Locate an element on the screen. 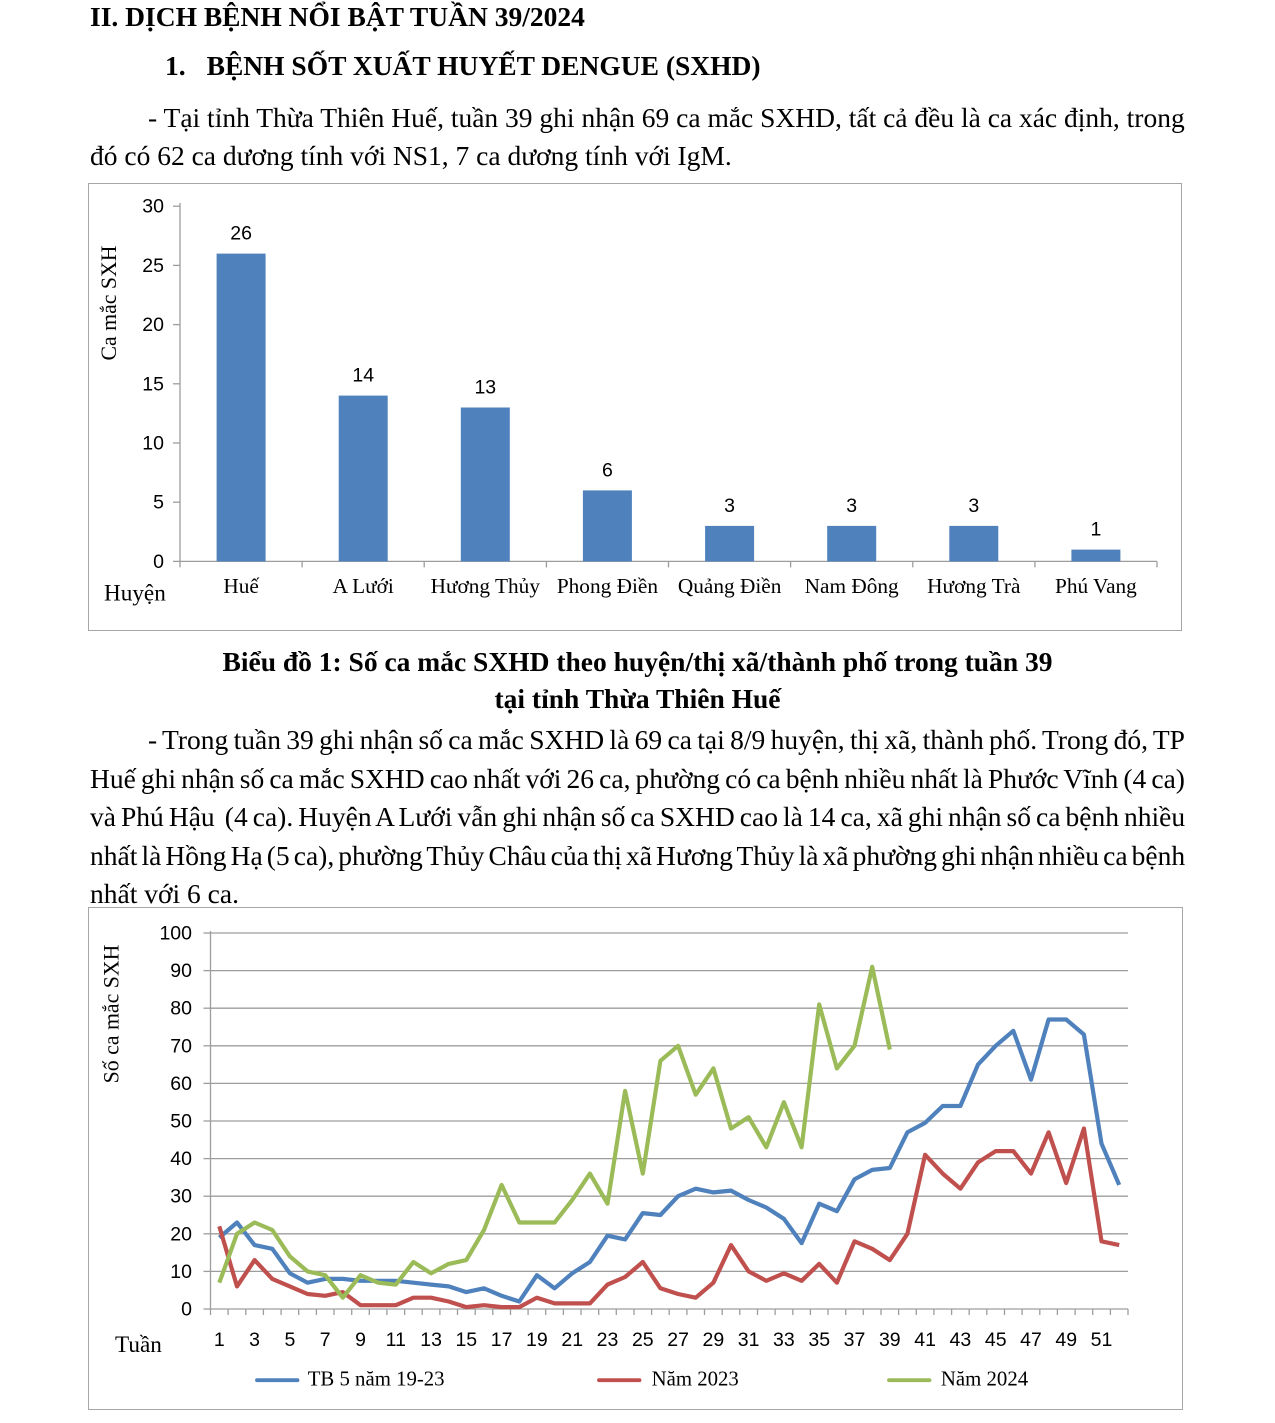  svg-text: Phú Vang is located at coordinates (1096, 586).